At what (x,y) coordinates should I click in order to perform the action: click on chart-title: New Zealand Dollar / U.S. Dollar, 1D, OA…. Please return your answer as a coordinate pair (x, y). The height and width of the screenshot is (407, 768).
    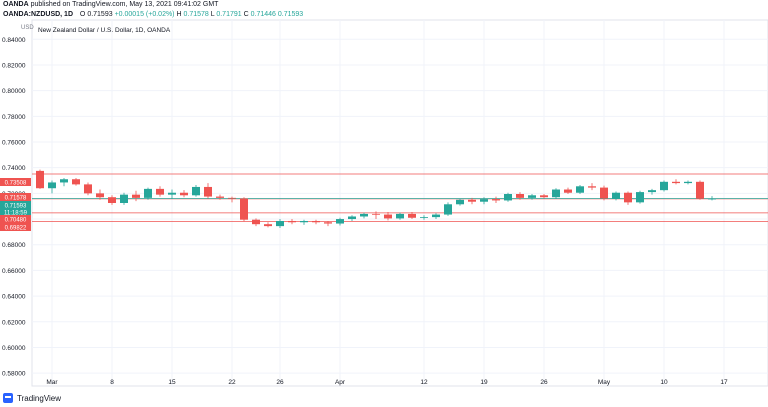
    Looking at the image, I should click on (104, 30).